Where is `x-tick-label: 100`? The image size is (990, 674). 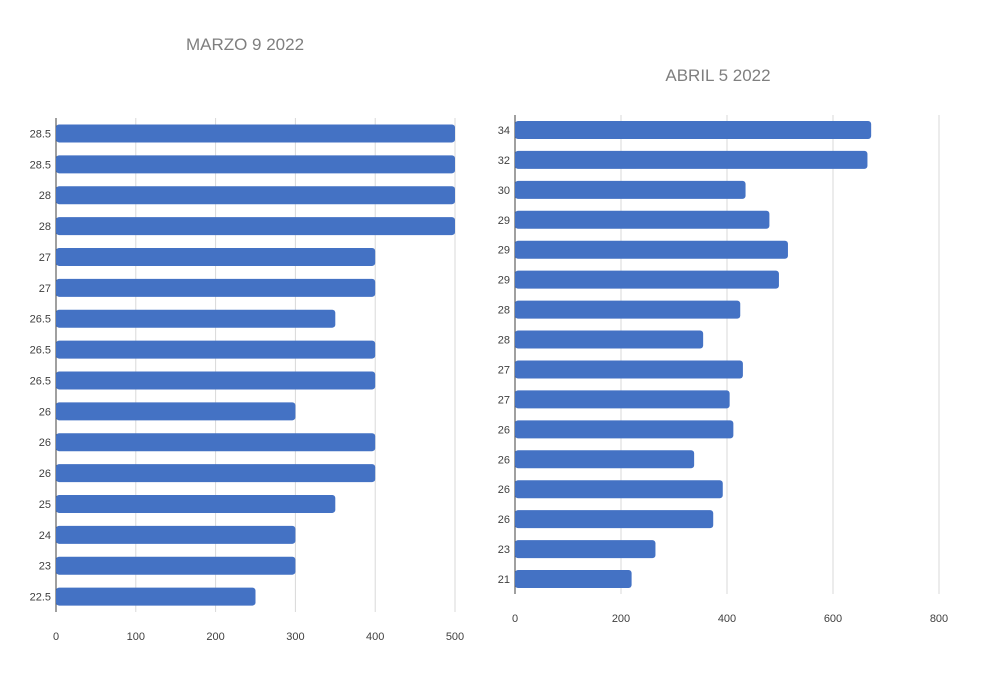
x-tick-label: 100 is located at coordinates (136, 637).